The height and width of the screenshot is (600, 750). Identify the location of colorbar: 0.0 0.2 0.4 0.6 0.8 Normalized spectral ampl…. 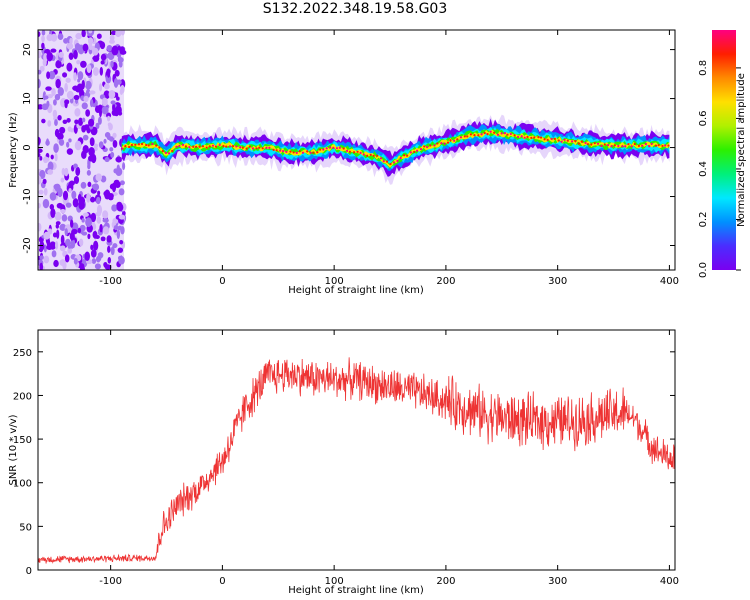
(722, 154).